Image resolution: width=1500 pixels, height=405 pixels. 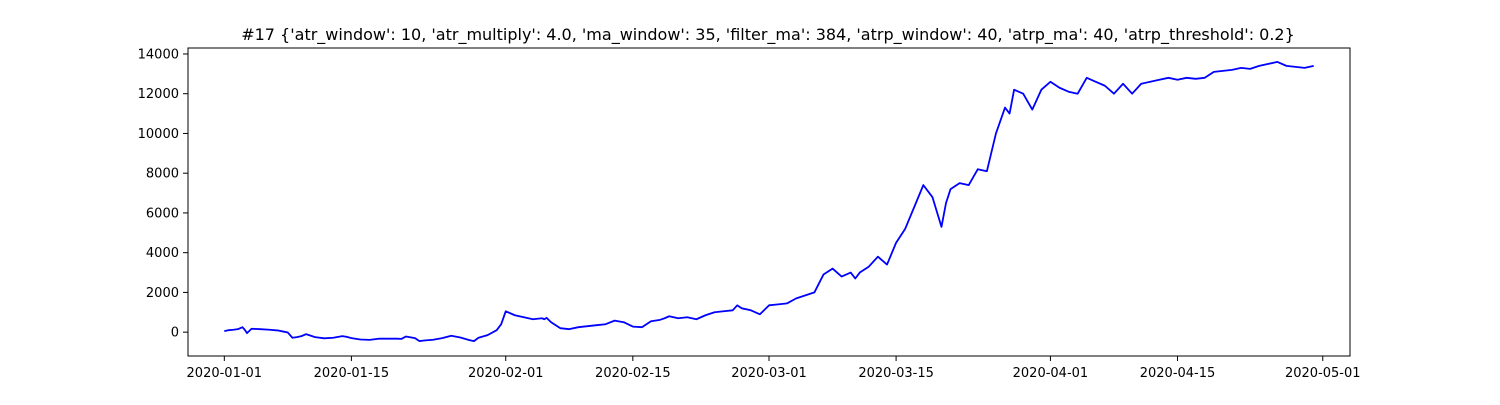 I want to click on y-tick-label: 12000, so click(x=158, y=94).